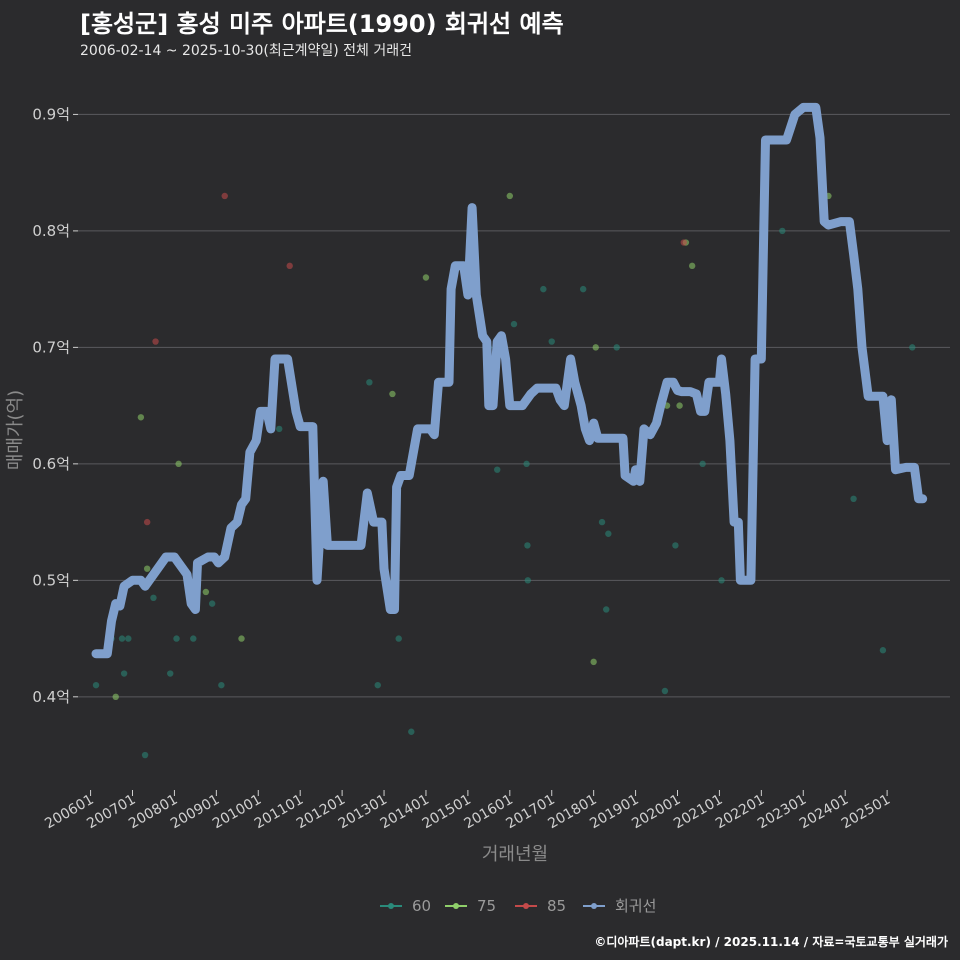 This screenshot has height=960, width=960. Describe the element at coordinates (55, 405) in the screenshot. I see `y-axis-ticks: 0.4억 0.5억 0.6억 0.7억 0.8억 0.9억` at that location.